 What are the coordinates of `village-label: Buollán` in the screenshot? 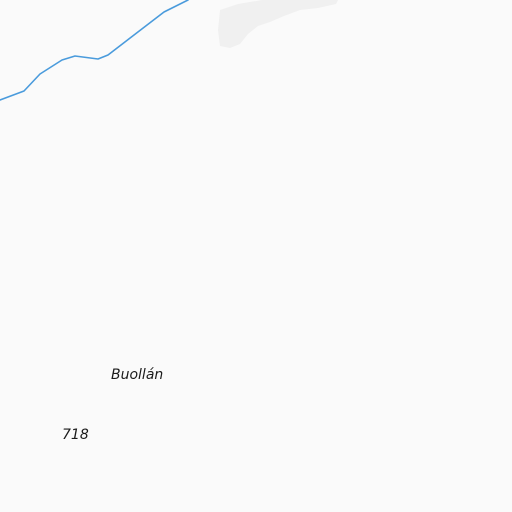 It's located at (137, 375).